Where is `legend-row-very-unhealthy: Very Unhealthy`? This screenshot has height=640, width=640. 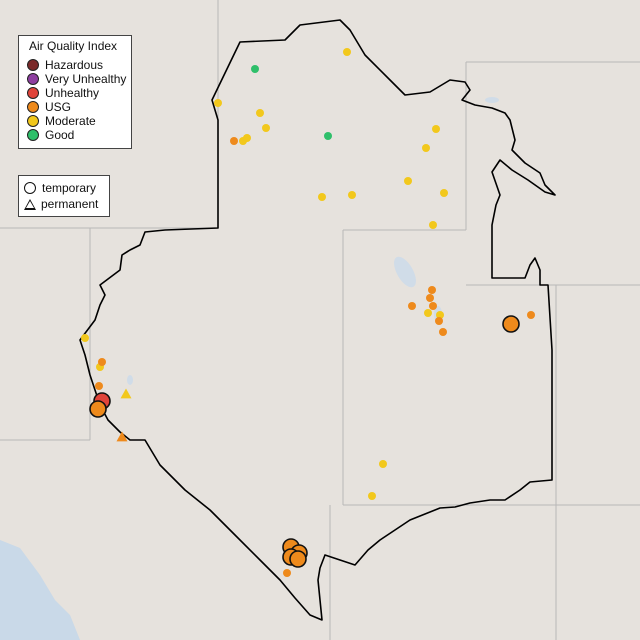
legend-row-very-unhealthy: Very Unhealthy is located at coordinates (76, 79).